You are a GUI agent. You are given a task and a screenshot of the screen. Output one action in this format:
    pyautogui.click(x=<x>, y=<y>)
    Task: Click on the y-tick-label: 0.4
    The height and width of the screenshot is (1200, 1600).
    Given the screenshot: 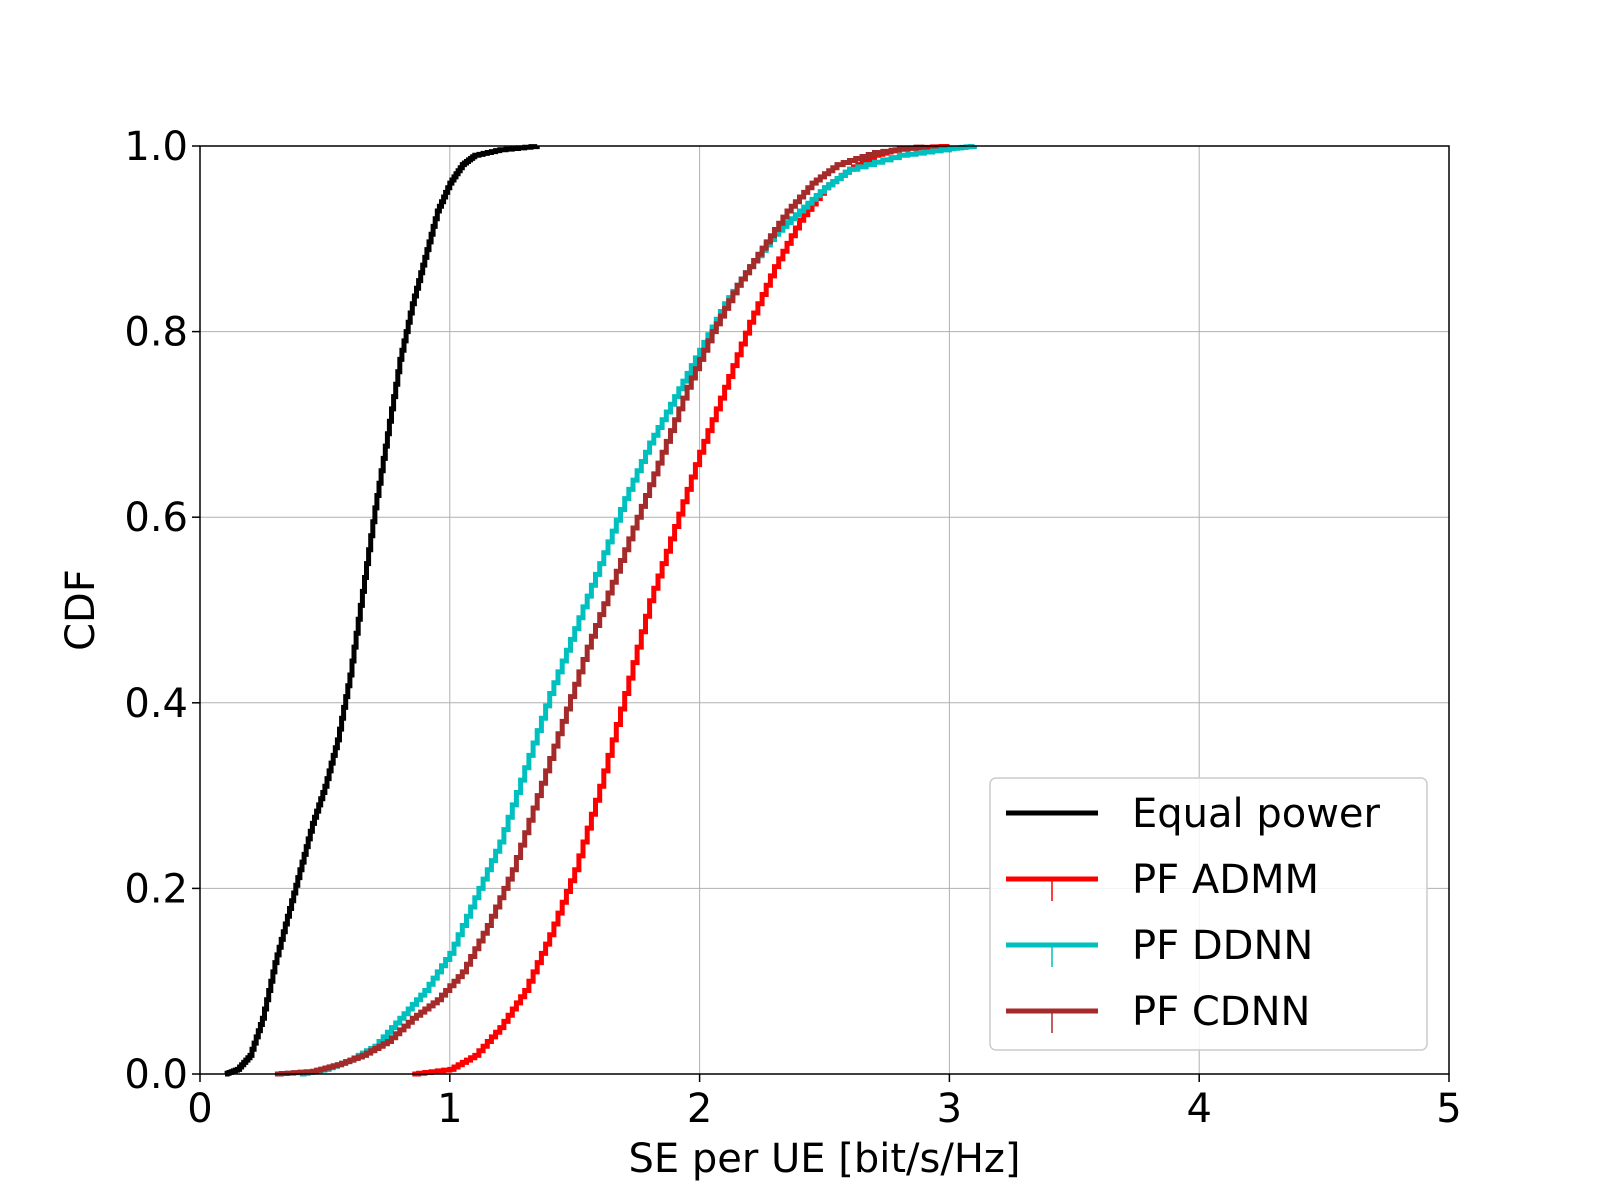 What is the action you would take?
    pyautogui.click(x=156, y=704)
    